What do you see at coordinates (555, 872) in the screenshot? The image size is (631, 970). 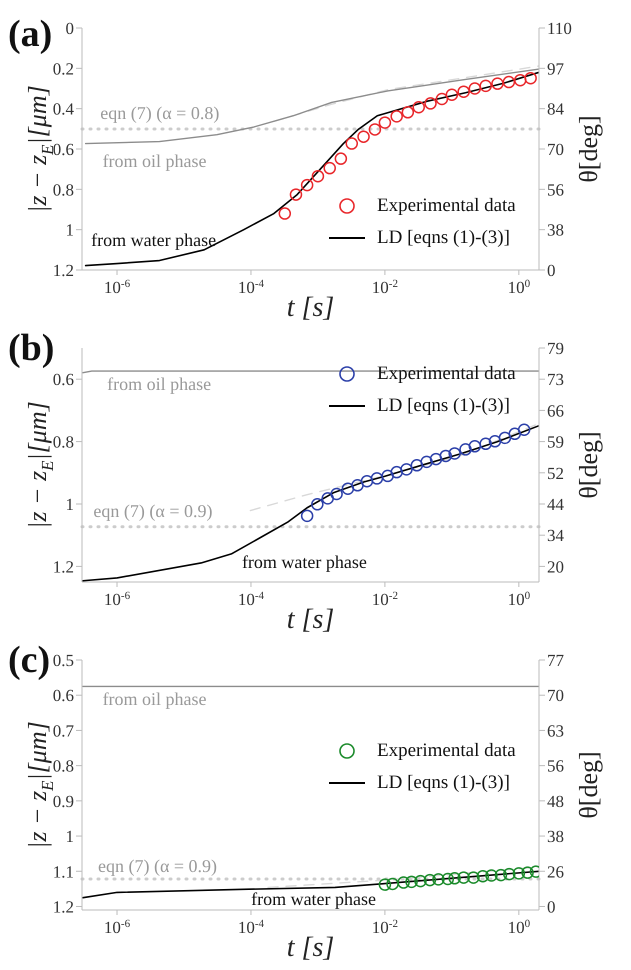 I see `category-label: 26` at bounding box center [555, 872].